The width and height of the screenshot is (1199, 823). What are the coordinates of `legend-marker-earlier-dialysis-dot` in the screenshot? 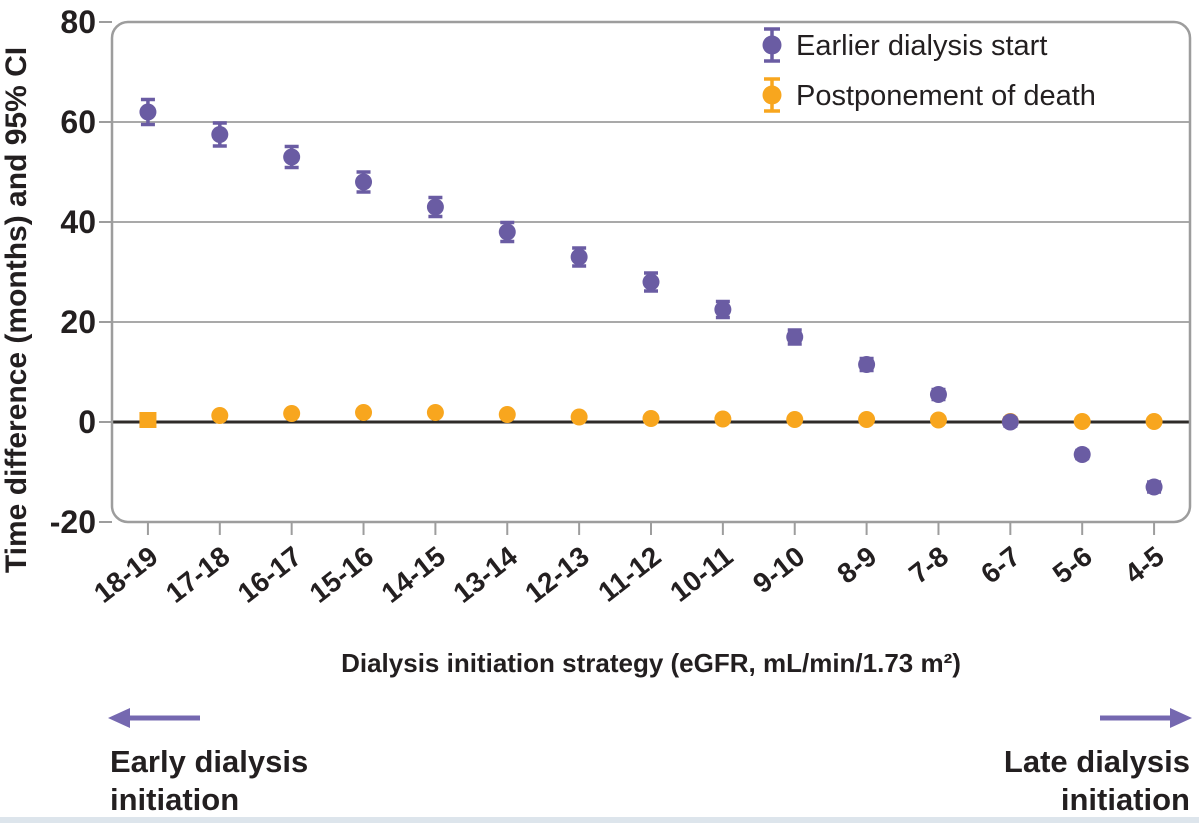 It's located at (772, 45).